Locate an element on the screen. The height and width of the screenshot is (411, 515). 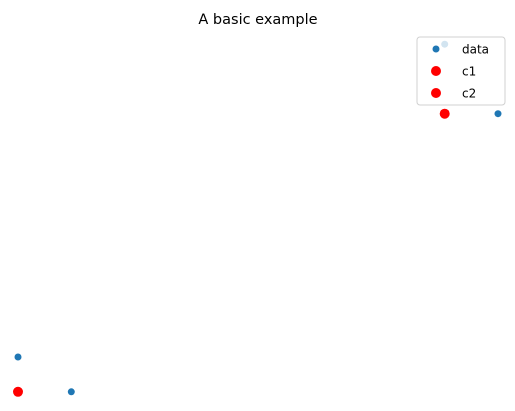
legend-label-data: data is located at coordinates (475, 50).